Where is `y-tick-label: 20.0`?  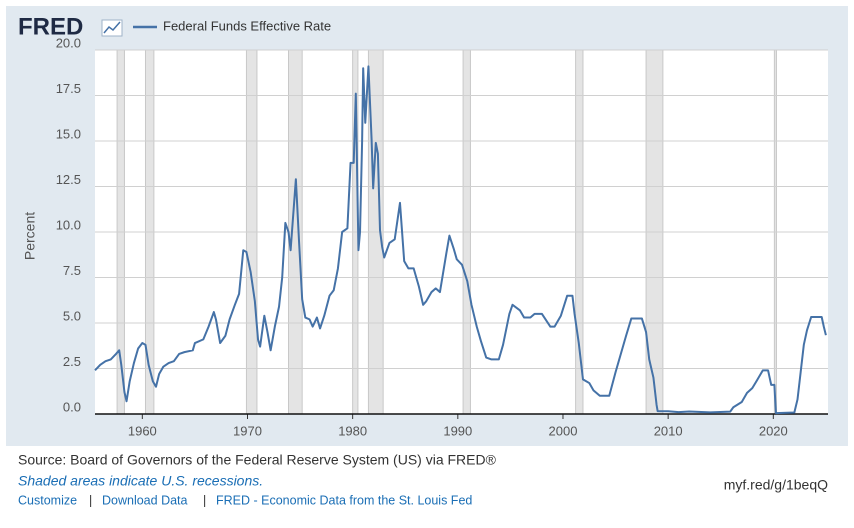
y-tick-label: 20.0 is located at coordinates (68, 42).